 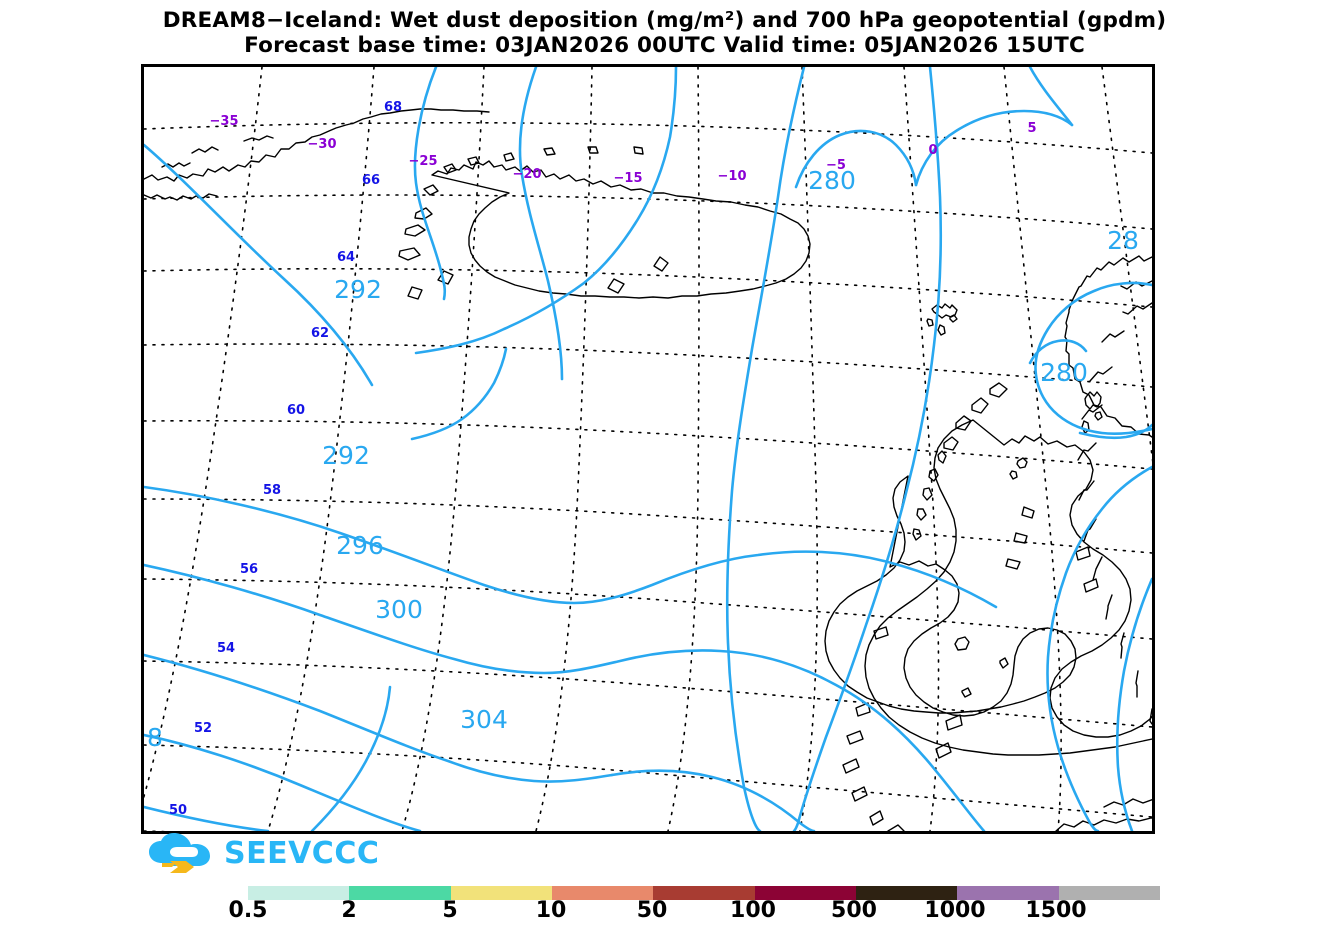 What do you see at coordinates (1092, 412) in the screenshot?
I see `coastline-shetland` at bounding box center [1092, 412].